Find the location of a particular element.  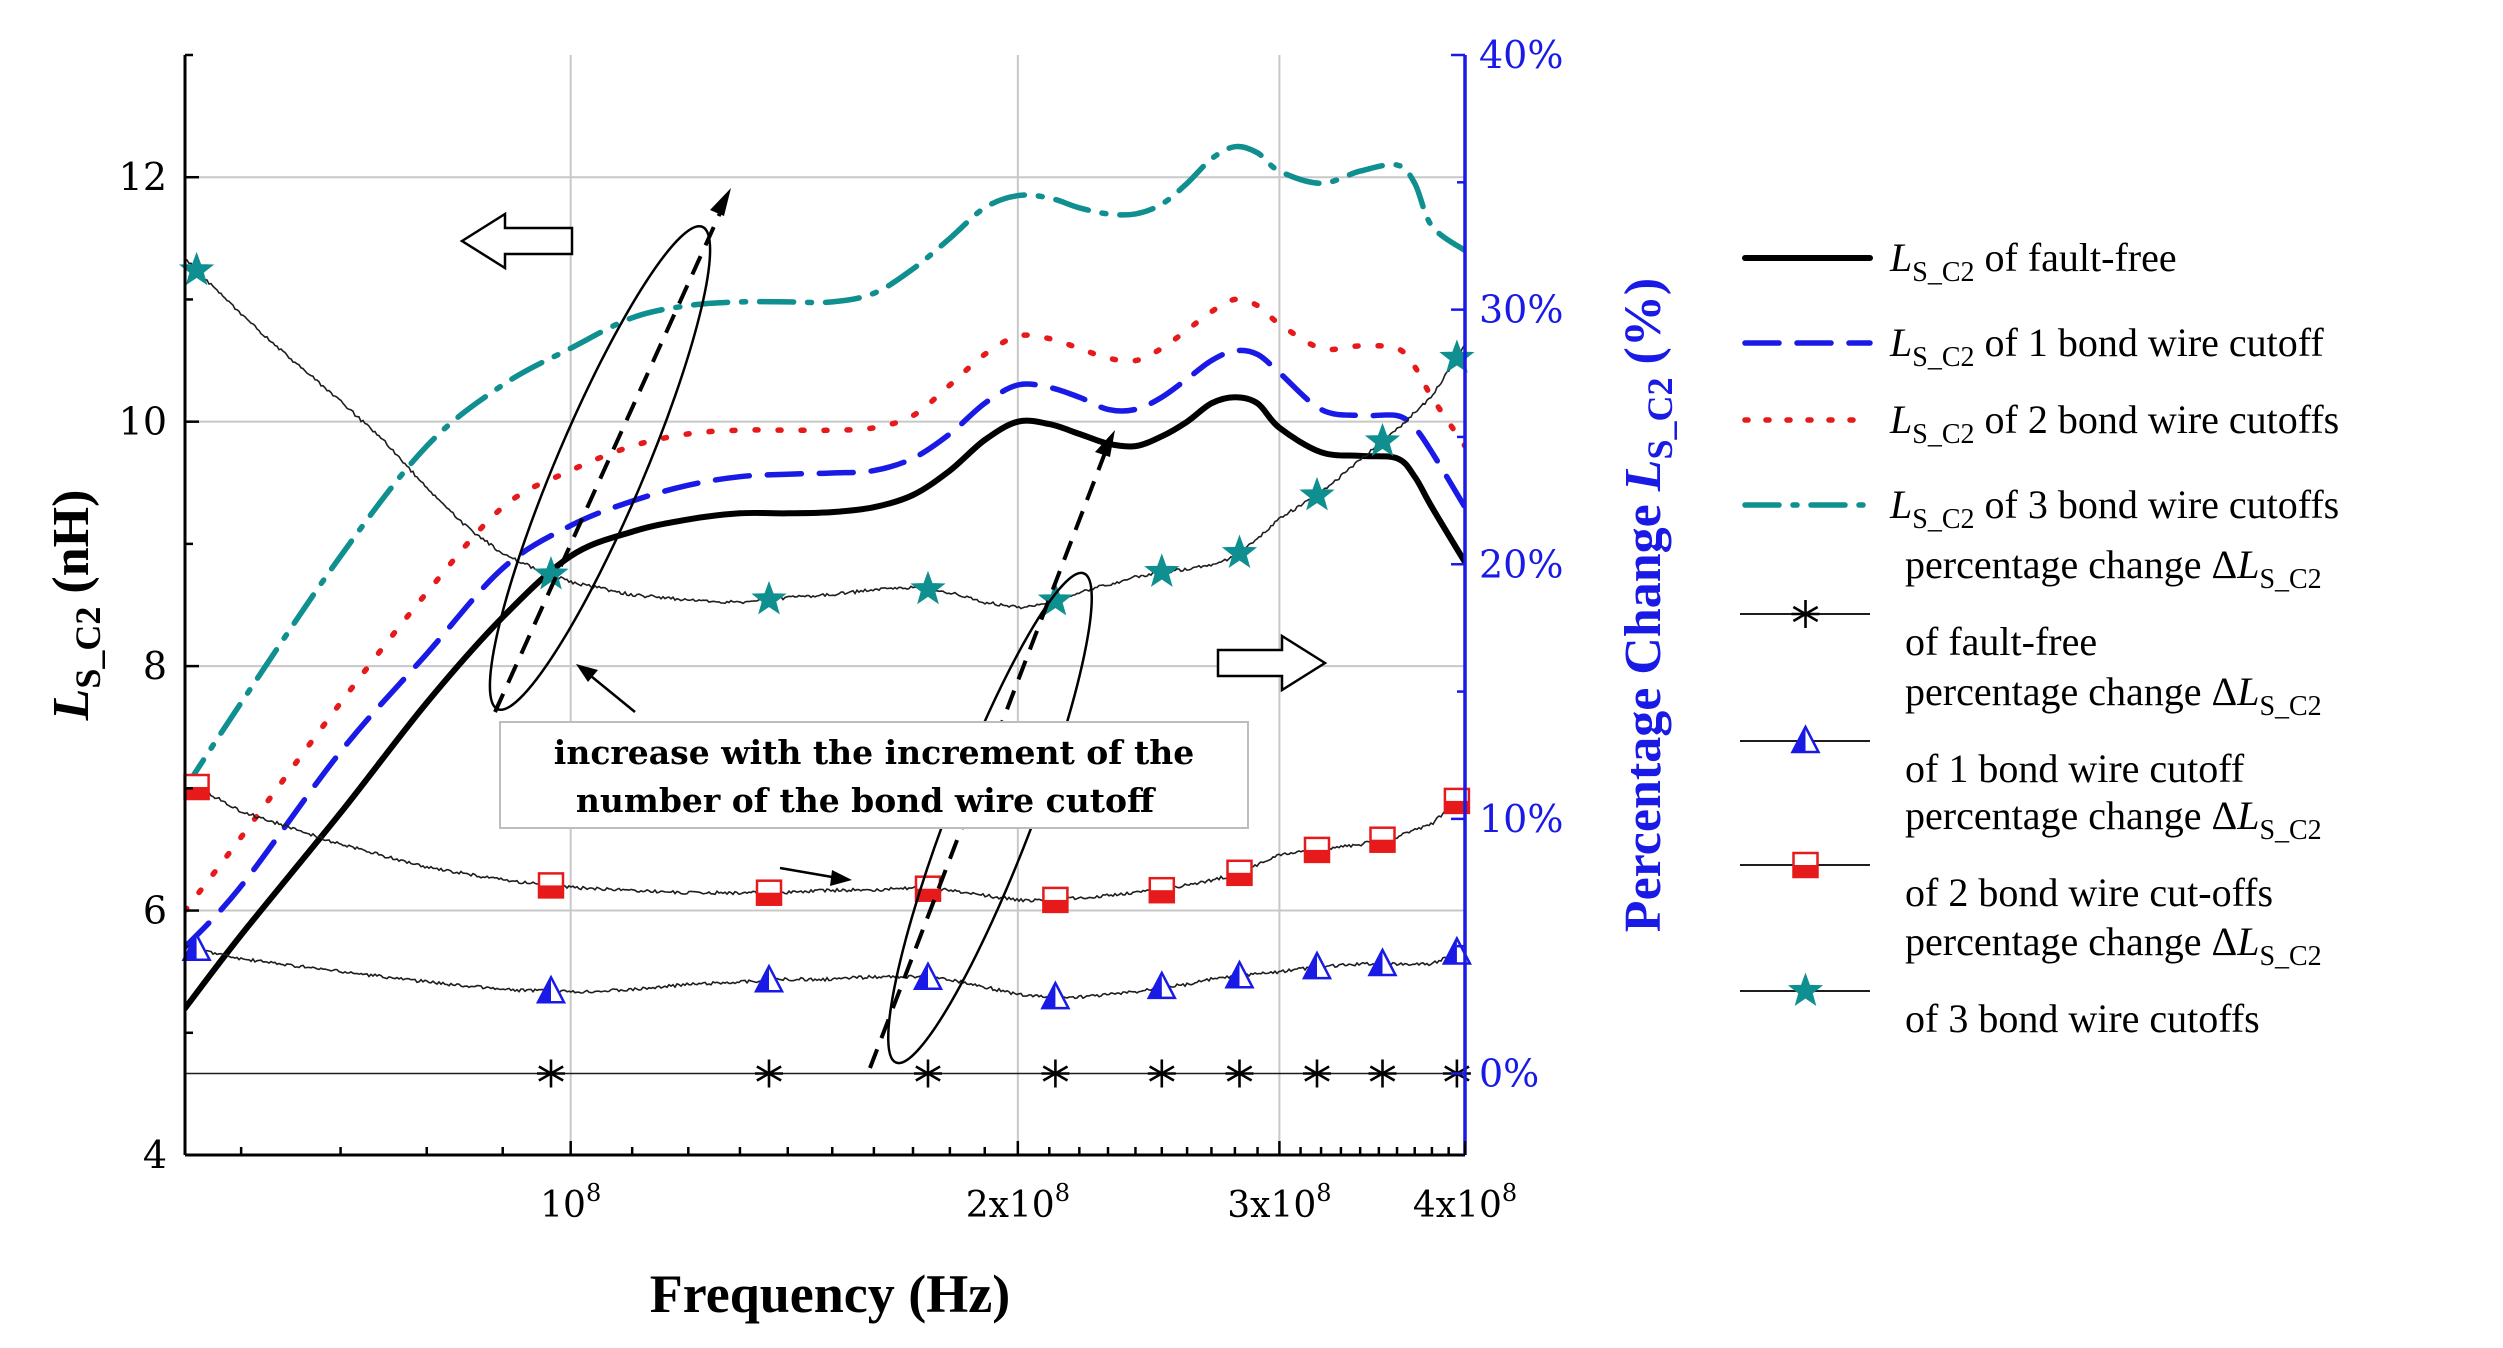

callout-pointer-lower is located at coordinates (809, 873).